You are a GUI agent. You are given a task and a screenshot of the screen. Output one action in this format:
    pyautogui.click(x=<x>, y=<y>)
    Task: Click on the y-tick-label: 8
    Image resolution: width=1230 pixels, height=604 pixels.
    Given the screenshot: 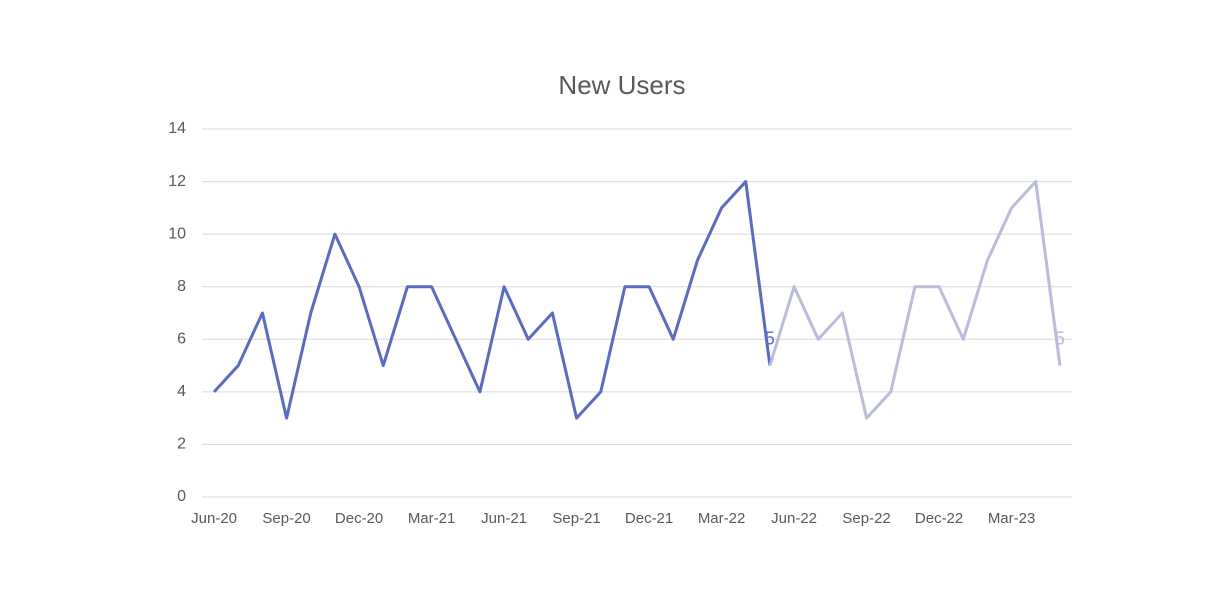 What is the action you would take?
    pyautogui.click(x=181, y=286)
    